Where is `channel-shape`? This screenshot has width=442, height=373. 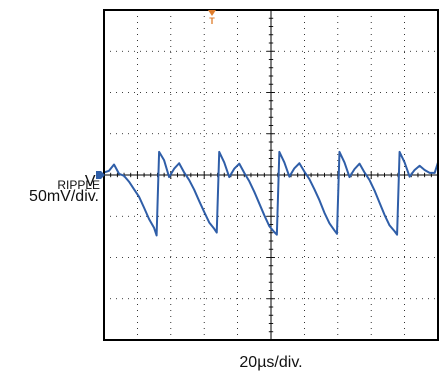
channel-shape is located at coordinates (100, 175).